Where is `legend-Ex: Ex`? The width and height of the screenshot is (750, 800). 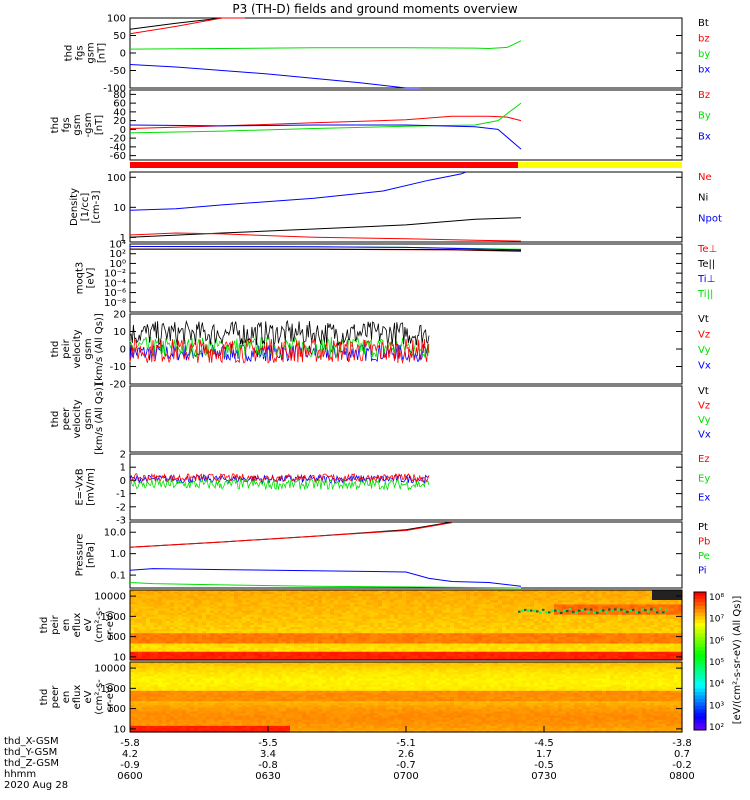
legend-Ex: Ex is located at coordinates (704, 498).